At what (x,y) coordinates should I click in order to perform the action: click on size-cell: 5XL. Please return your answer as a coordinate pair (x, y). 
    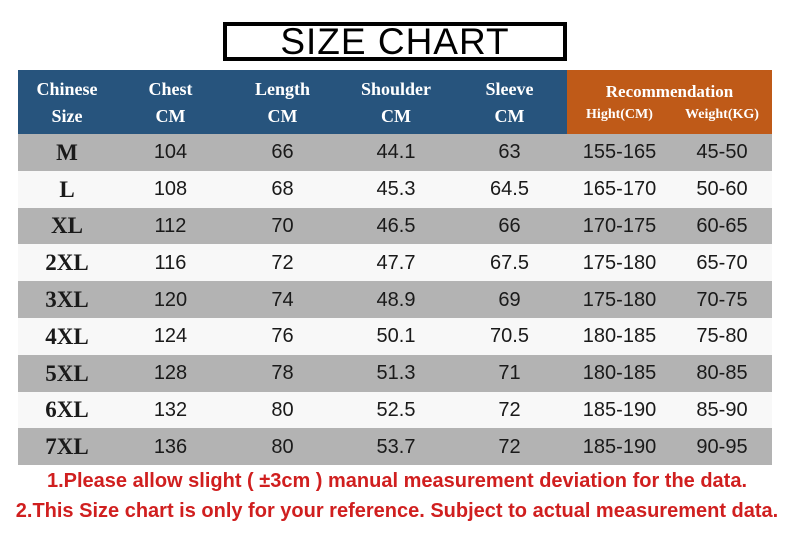
    Looking at the image, I should click on (67, 373).